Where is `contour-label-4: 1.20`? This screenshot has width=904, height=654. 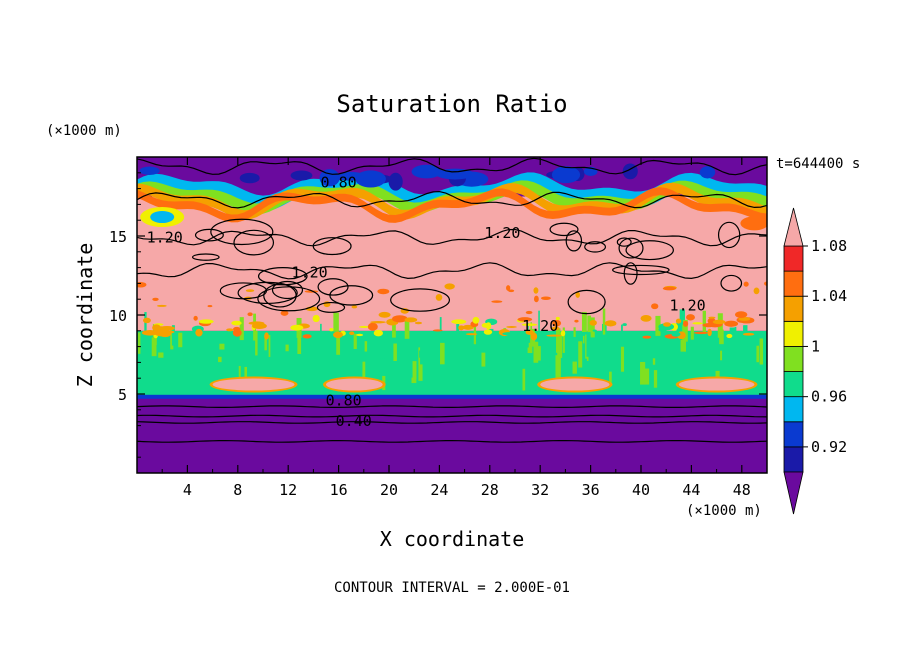 contour-label-4: 1.20 is located at coordinates (688, 306).